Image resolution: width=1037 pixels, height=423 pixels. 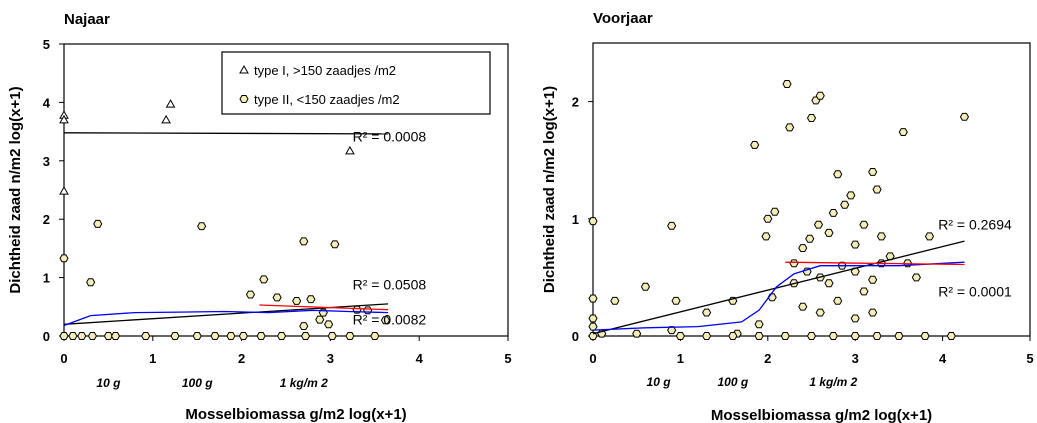 What do you see at coordinates (47, 102) in the screenshot?
I see `y-tick-label: 4` at bounding box center [47, 102].